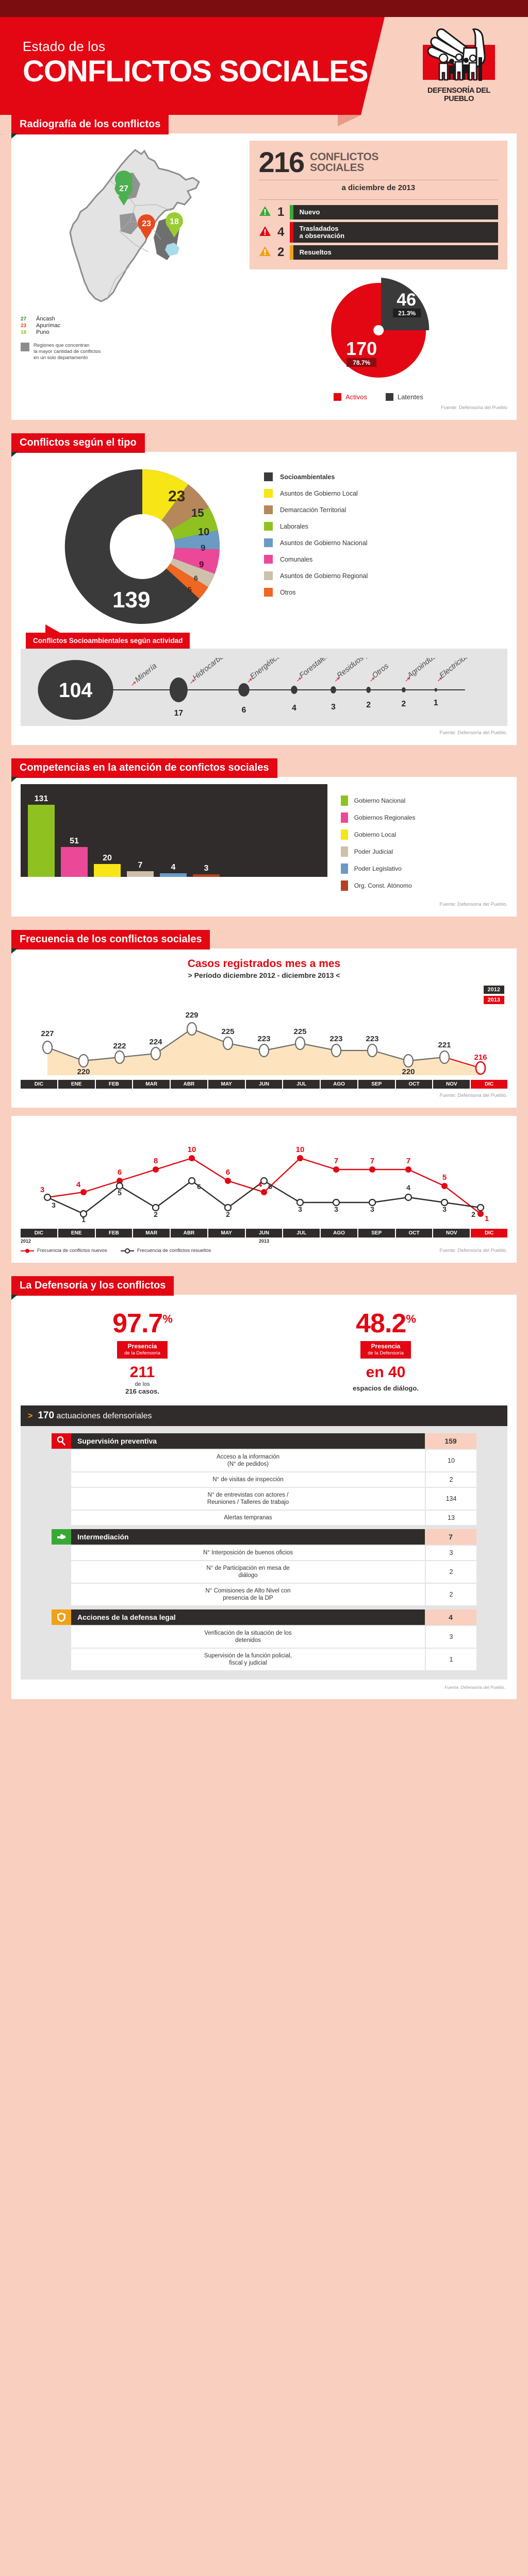  Describe the element at coordinates (227, 1233) in the screenshot. I see `month-label: MAY` at that location.